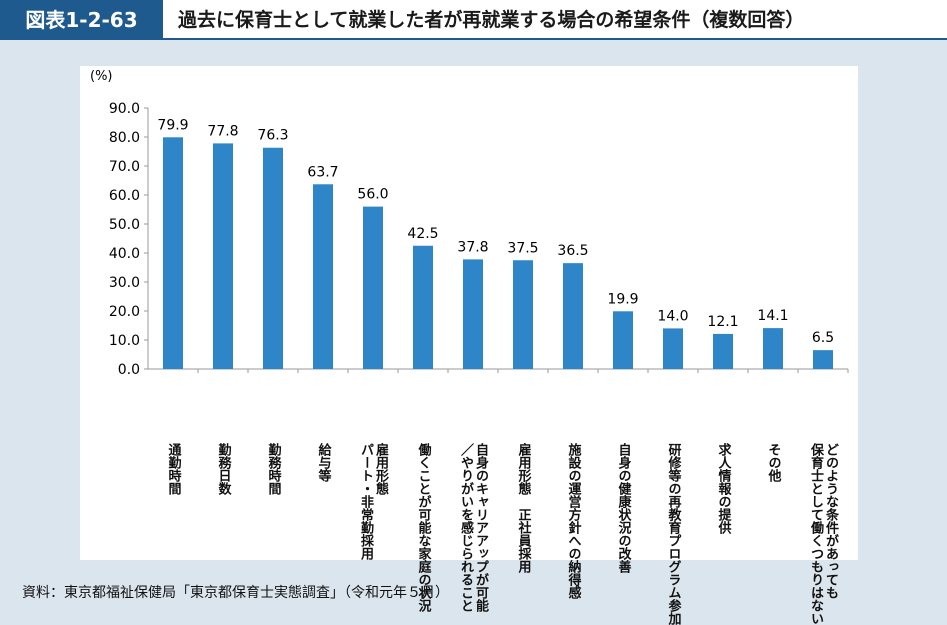 Image resolution: width=947 pixels, height=625 pixels. Describe the element at coordinates (124, 109) in the screenshot. I see `y-tick-label: 90.0` at that location.